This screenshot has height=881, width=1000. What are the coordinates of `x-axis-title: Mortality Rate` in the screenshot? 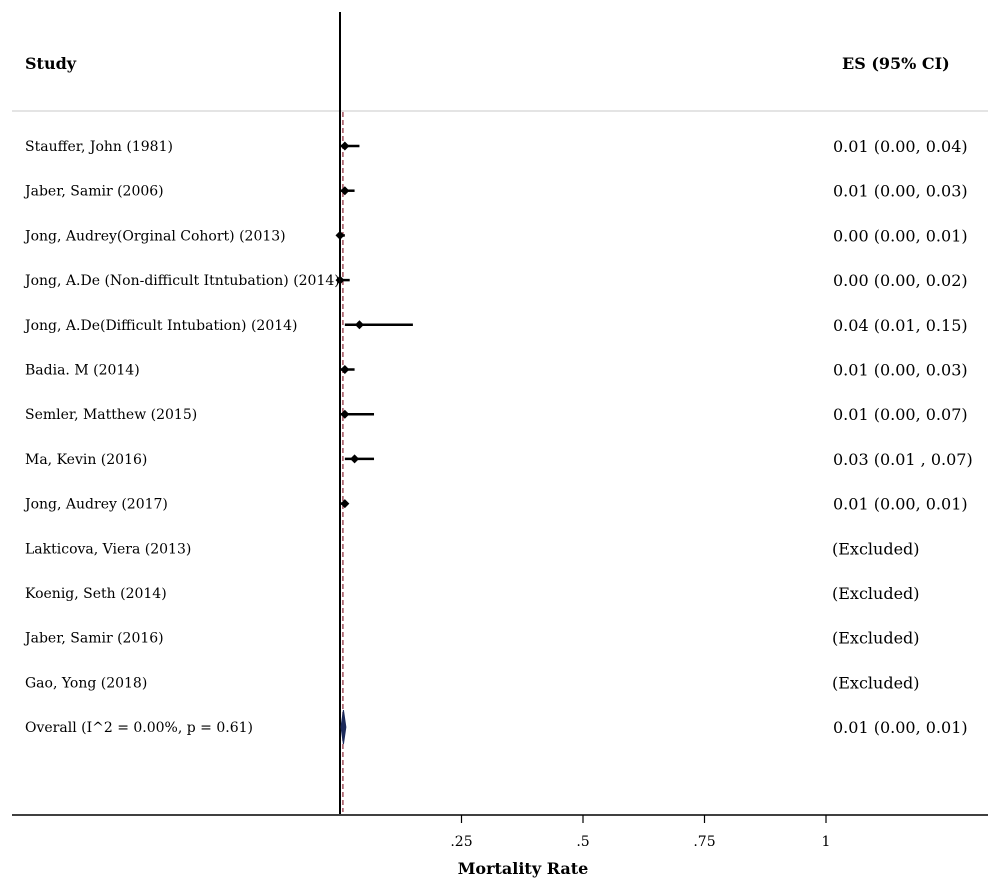 It's located at (523, 868).